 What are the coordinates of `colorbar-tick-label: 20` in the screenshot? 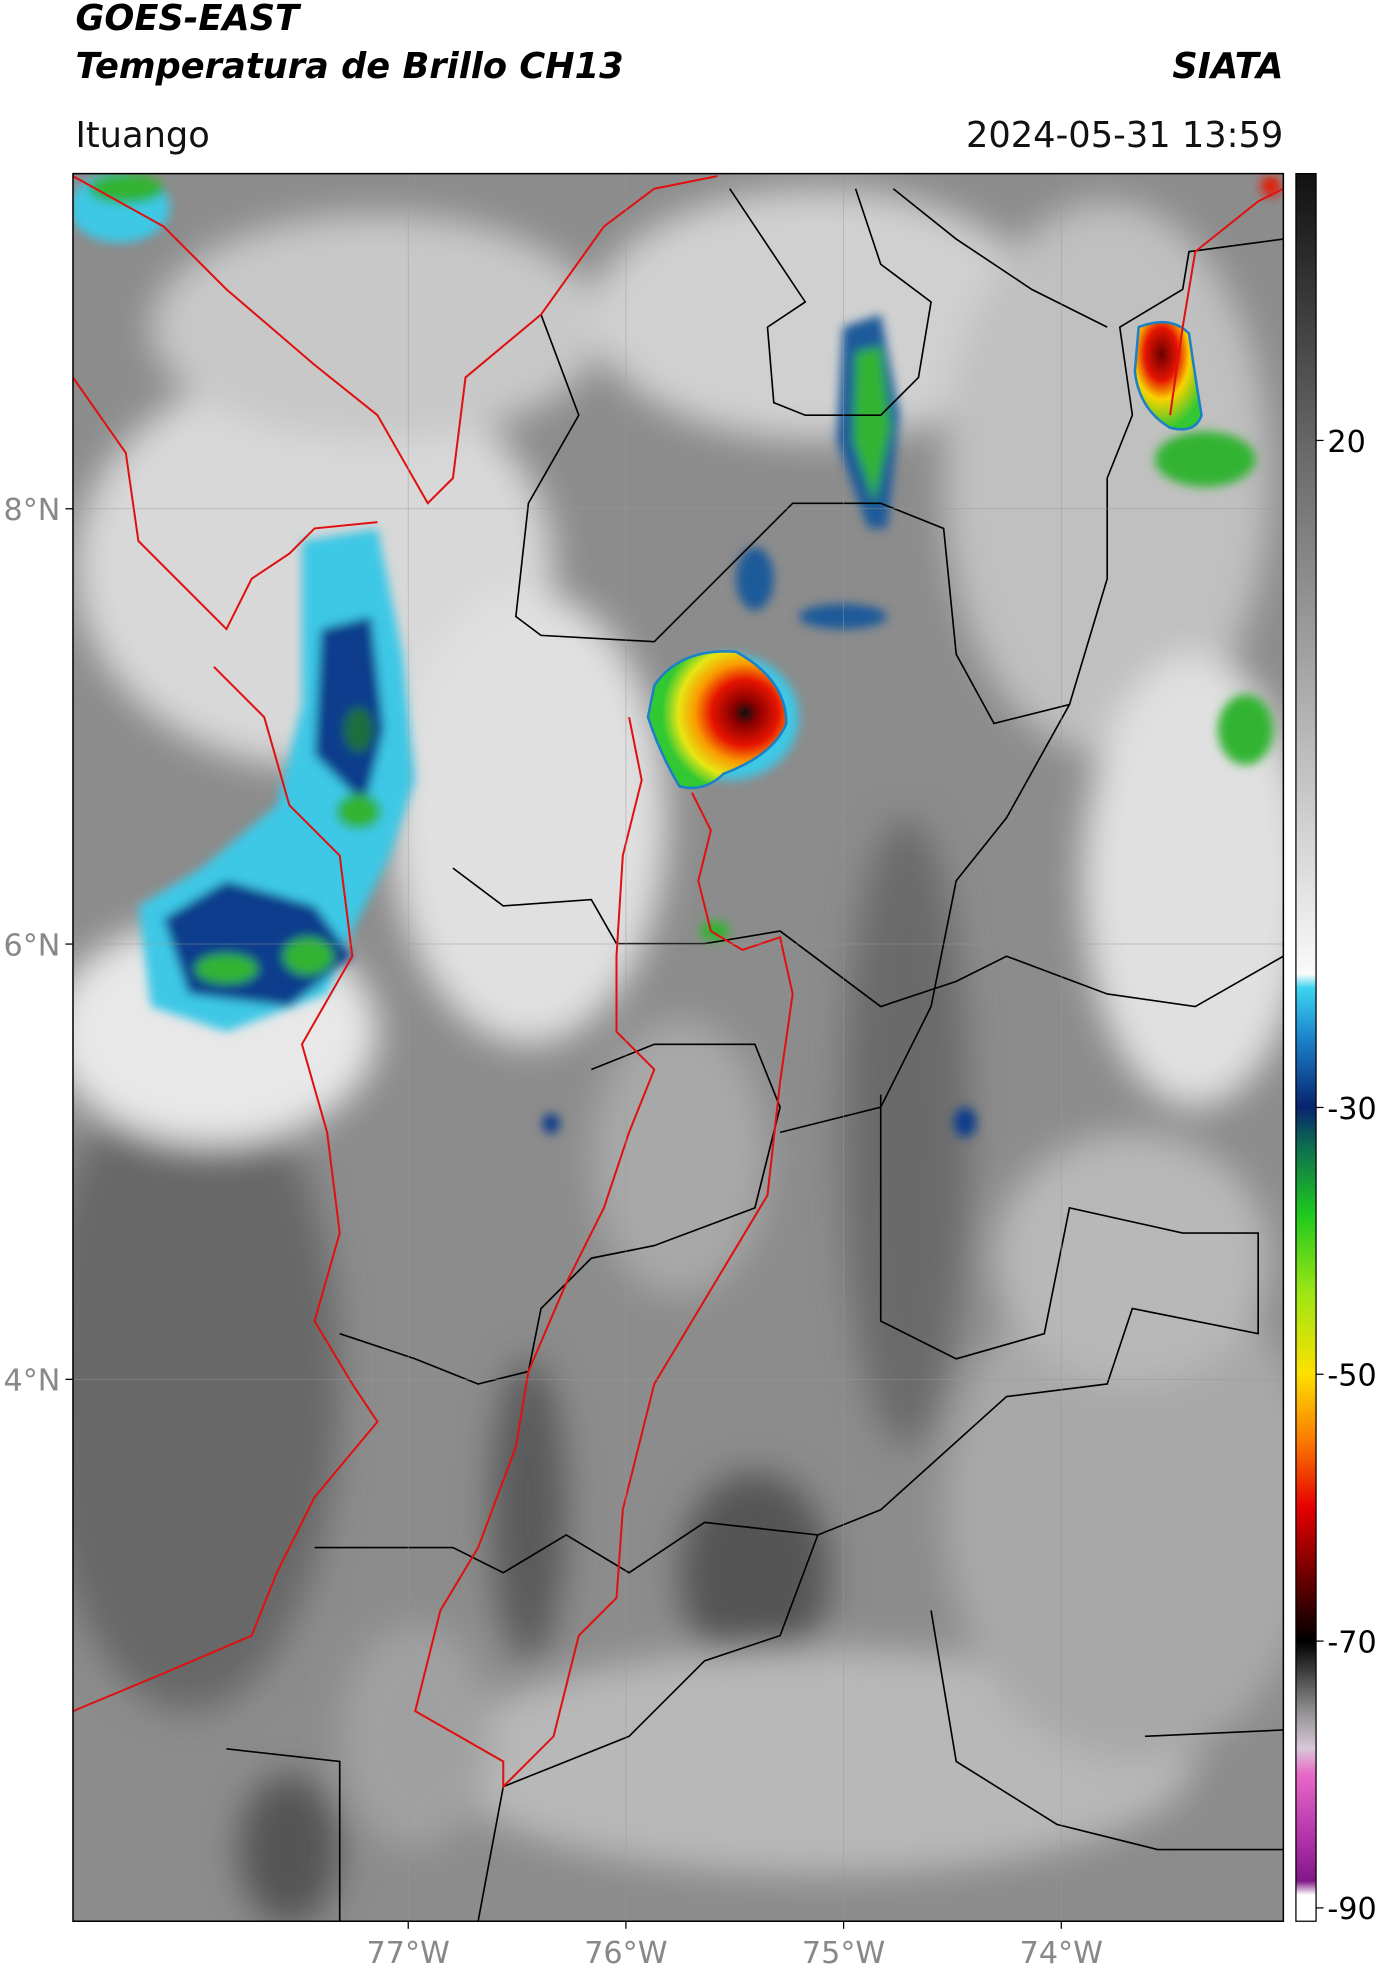 It's located at (1346, 442).